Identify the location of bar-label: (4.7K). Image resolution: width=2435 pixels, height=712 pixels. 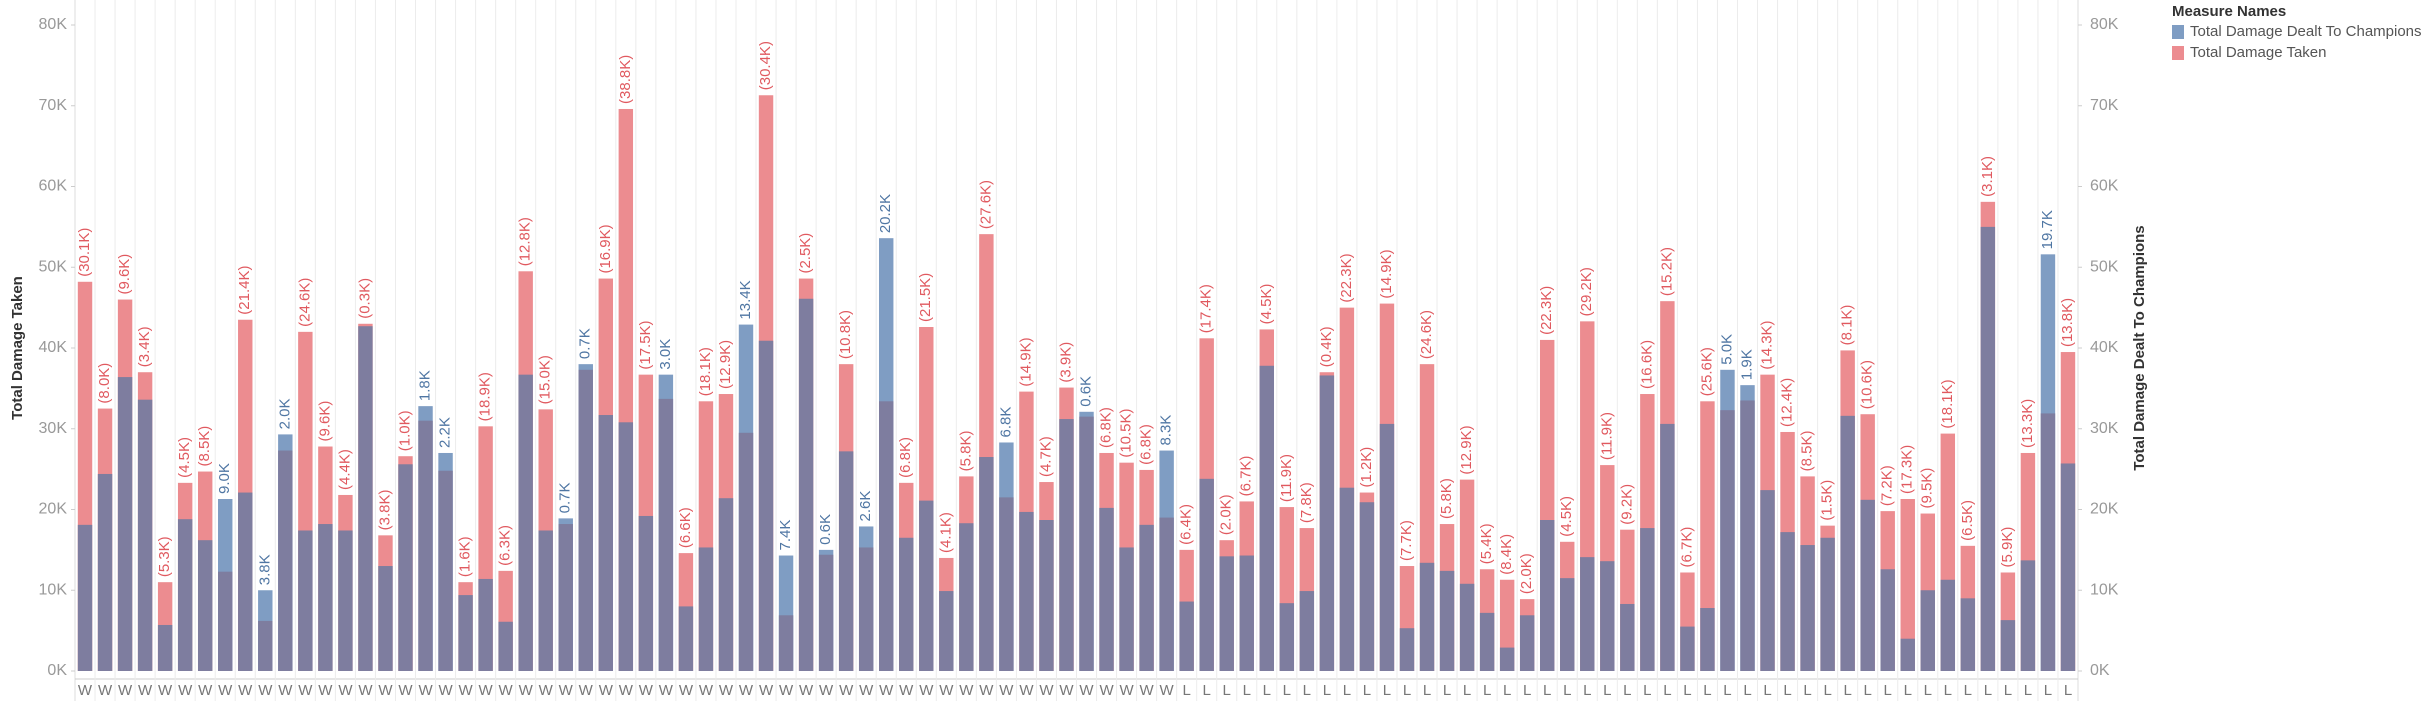
(1045, 456).